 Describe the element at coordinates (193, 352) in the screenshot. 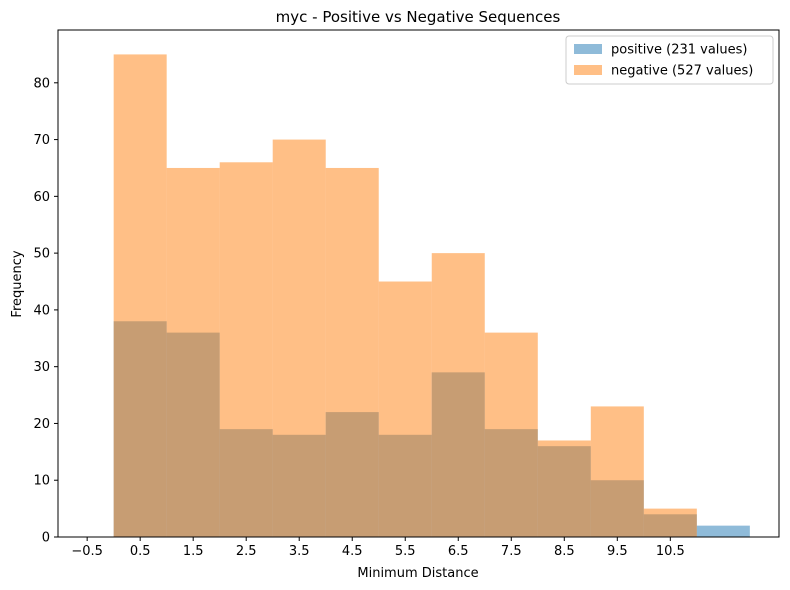

I see `bar-series1-bin1` at that location.